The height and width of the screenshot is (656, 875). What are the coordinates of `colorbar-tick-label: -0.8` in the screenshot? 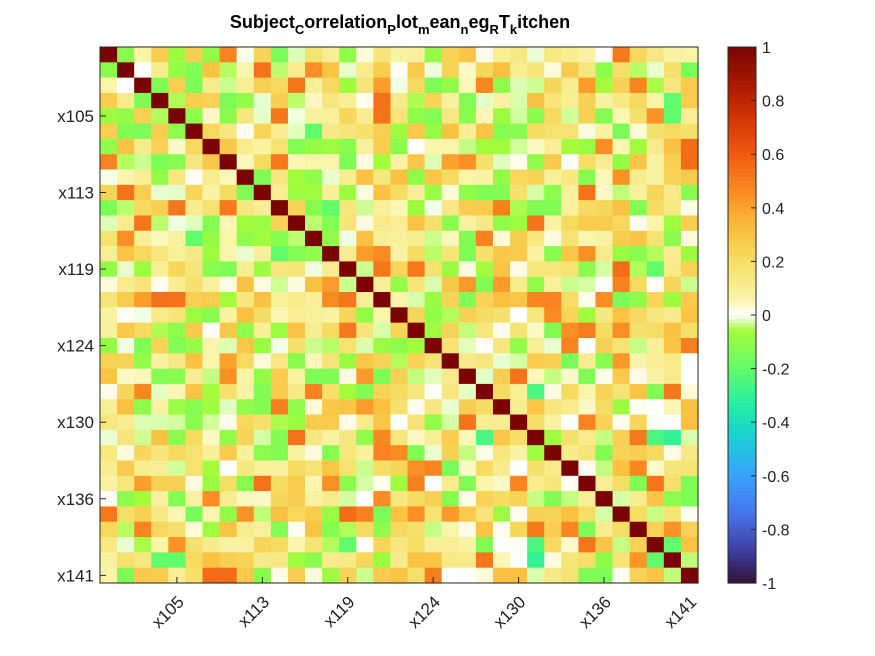 It's located at (776, 530).